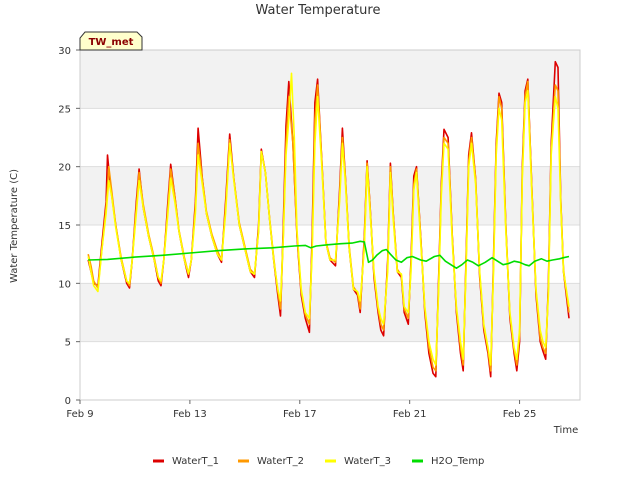 The image size is (640, 480). Describe the element at coordinates (367, 461) in the screenshot. I see `legend-entry: WaterT_3` at that location.